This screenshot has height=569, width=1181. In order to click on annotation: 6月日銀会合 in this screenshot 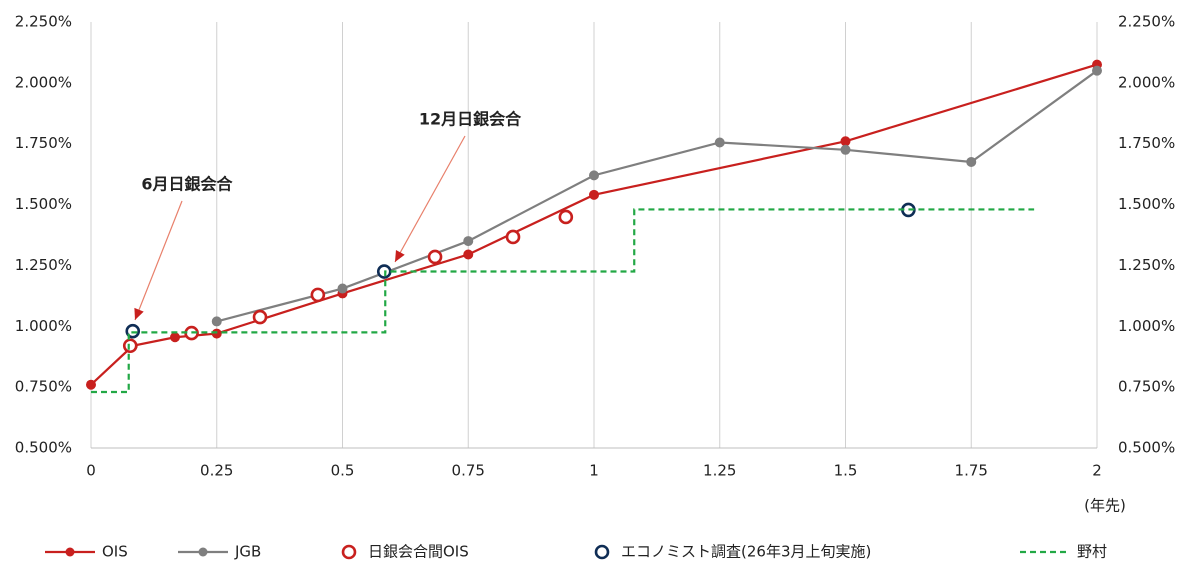, I will do `click(187, 184)`.